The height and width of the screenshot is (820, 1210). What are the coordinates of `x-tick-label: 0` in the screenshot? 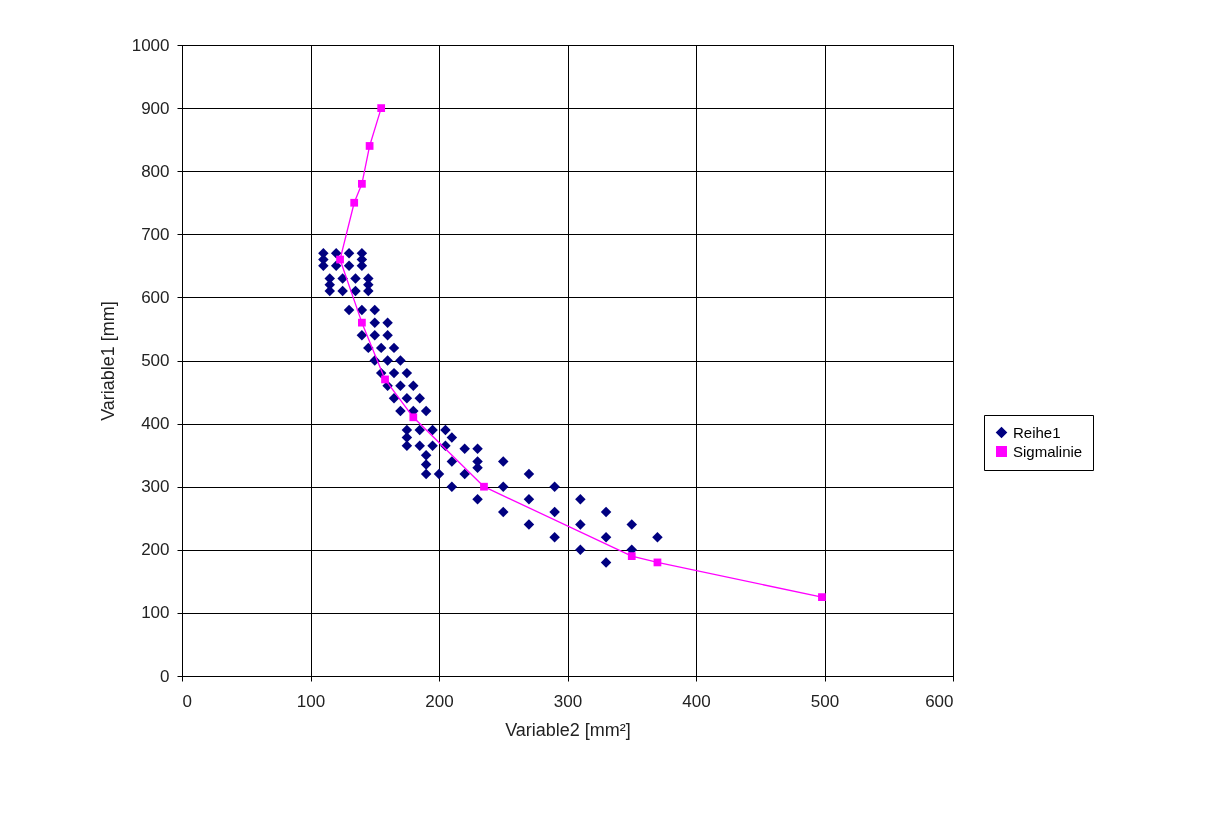 It's located at (187, 701).